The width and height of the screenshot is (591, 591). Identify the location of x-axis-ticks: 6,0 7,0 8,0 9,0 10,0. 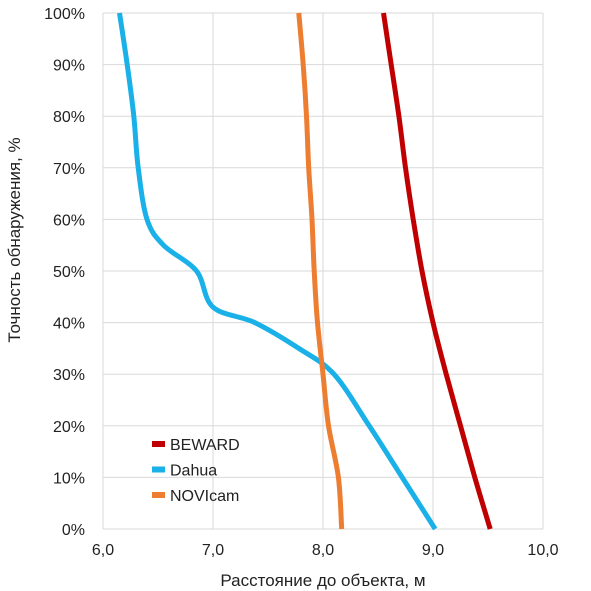
(325, 550).